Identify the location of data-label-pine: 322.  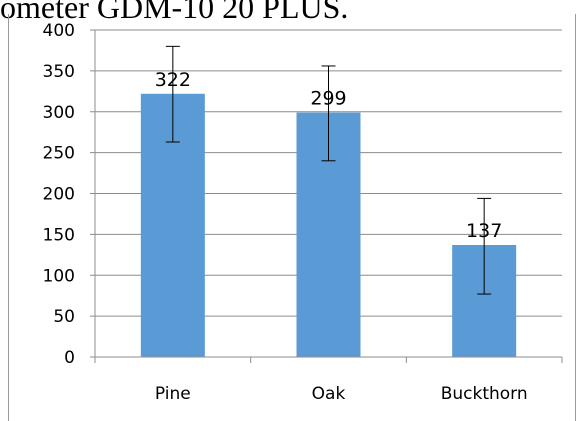
(173, 80).